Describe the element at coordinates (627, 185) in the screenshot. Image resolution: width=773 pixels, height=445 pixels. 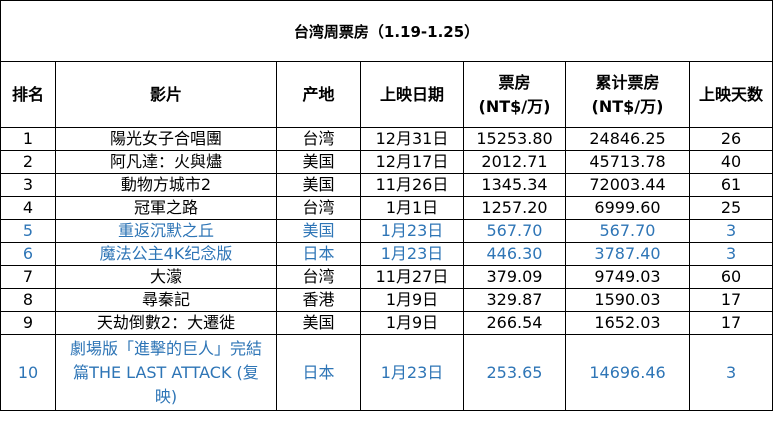
I see `cell-total-gross: 72003.44` at that location.